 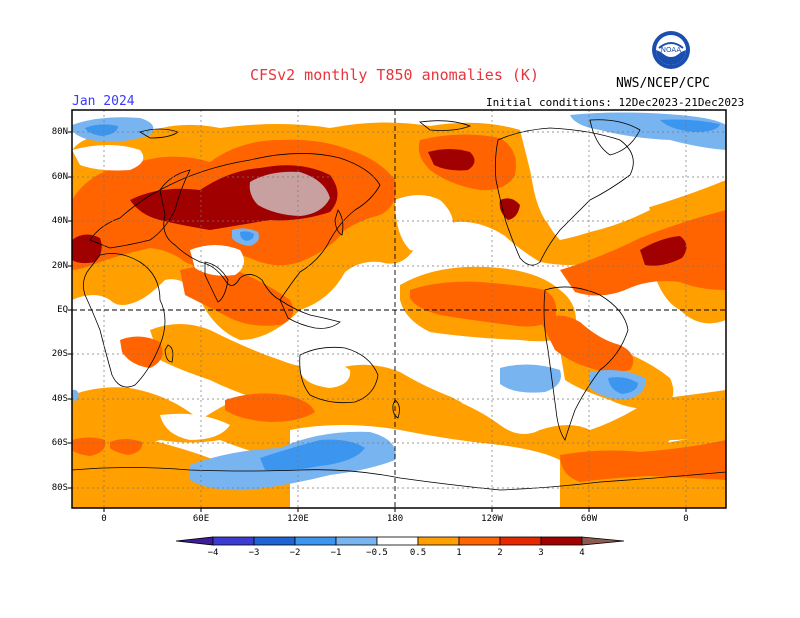 What do you see at coordinates (101, 130) in the screenshot?
I see `field-blue-arctic-w` at bounding box center [101, 130].